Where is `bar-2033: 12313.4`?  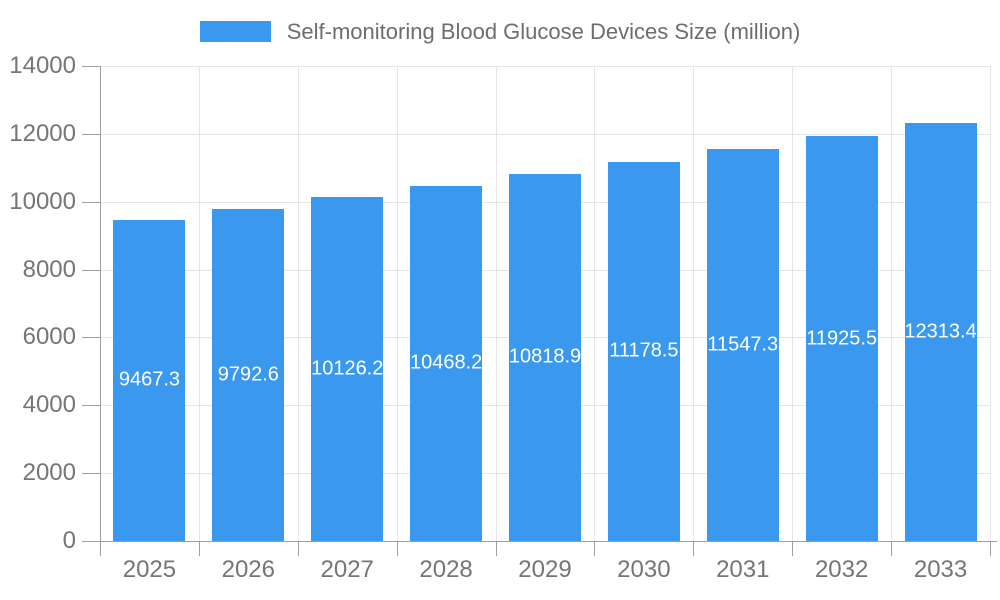 bar-2033: 12313.4 is located at coordinates (940, 332).